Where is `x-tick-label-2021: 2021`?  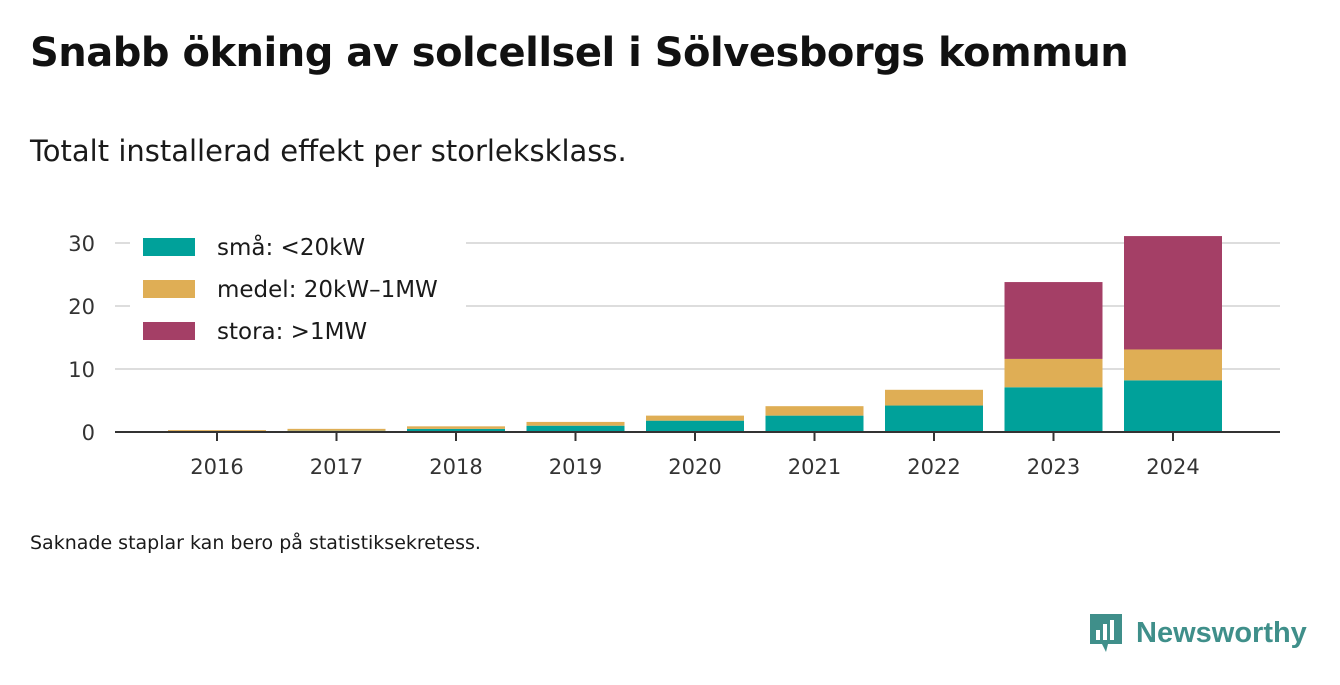
x-tick-label-2021: 2021 is located at coordinates (814, 467).